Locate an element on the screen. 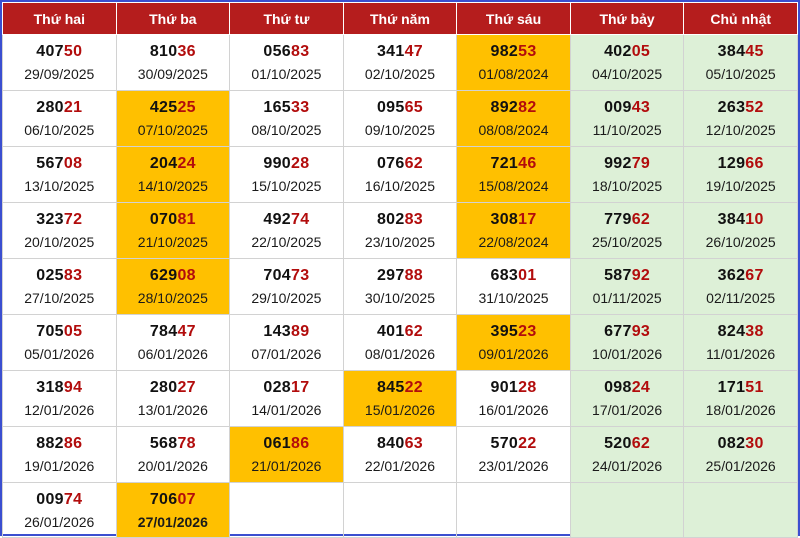 The image size is (800, 538). result-number-last-two-digits: 33 is located at coordinates (300, 107).